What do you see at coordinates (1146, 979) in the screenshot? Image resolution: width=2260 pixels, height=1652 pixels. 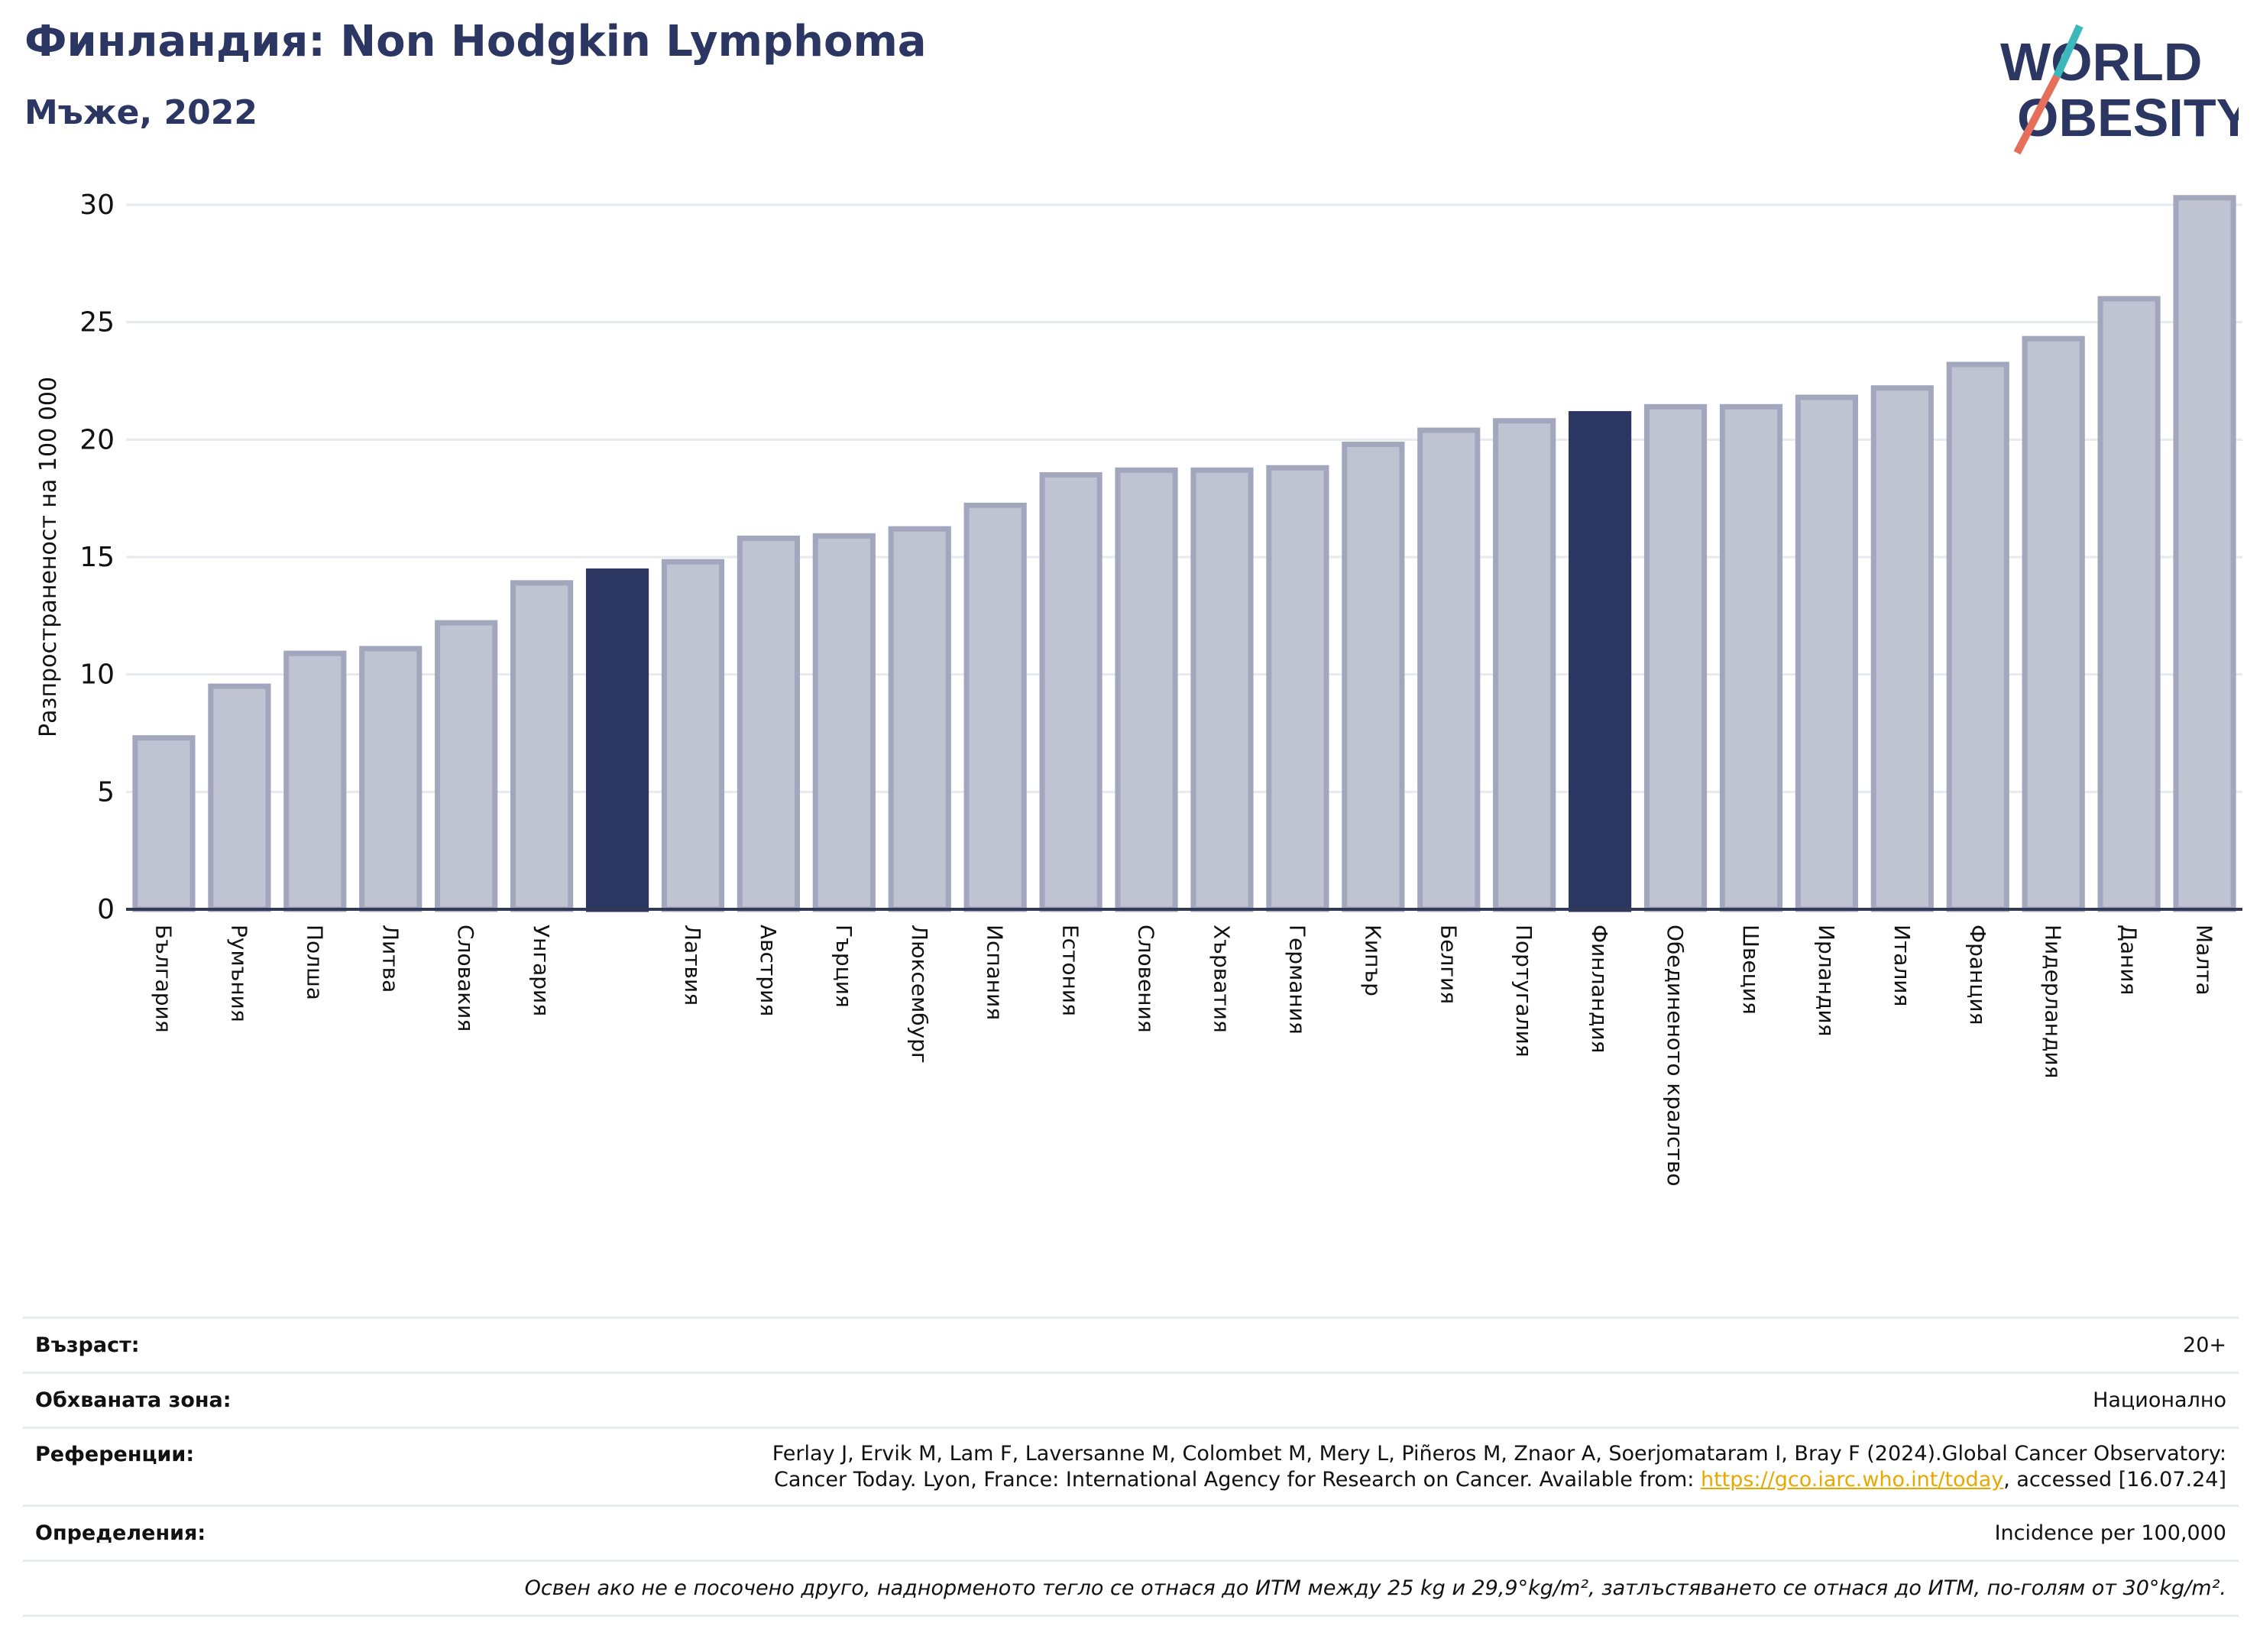 I see `x-tick-label: Словения` at bounding box center [1146, 979].